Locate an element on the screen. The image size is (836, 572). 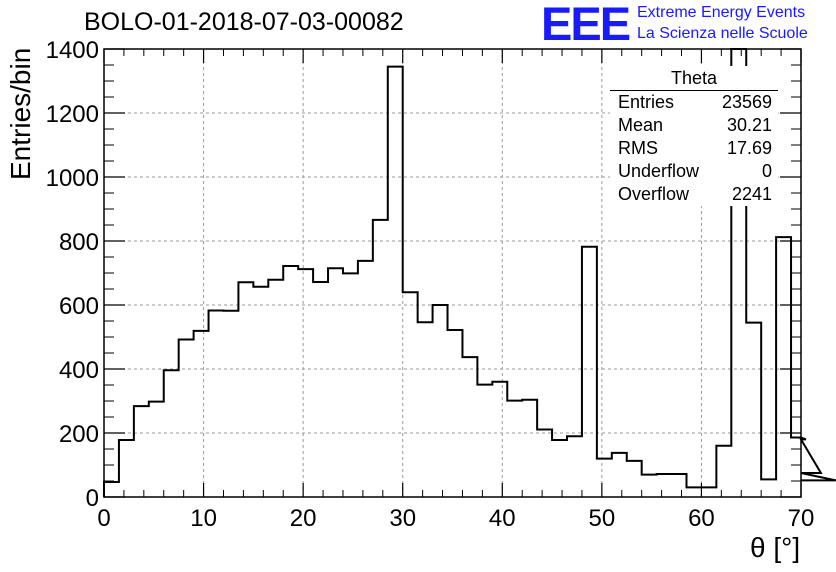
stats-value: 17.69 is located at coordinates (749, 148).